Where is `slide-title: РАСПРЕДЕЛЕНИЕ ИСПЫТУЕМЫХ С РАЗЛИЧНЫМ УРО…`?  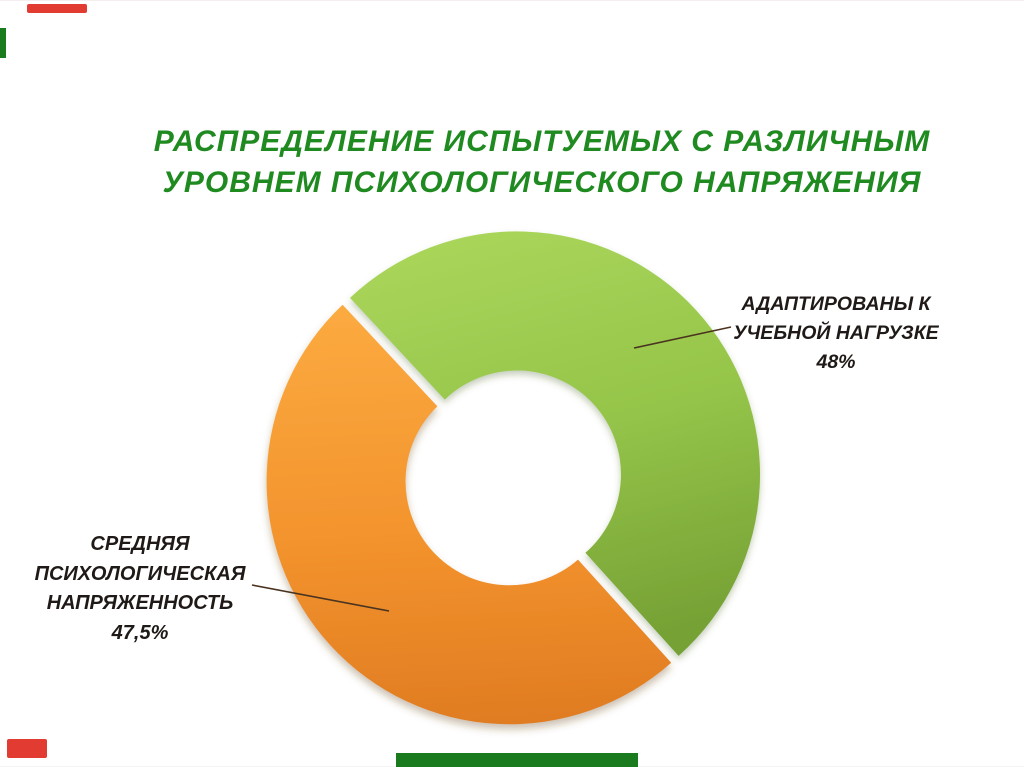
slide-title: РАСПРЕДЕЛЕНИЕ ИСПЫТУЕМЫХ С РАЗЛИЧНЫМ УРО… is located at coordinates (542, 162).